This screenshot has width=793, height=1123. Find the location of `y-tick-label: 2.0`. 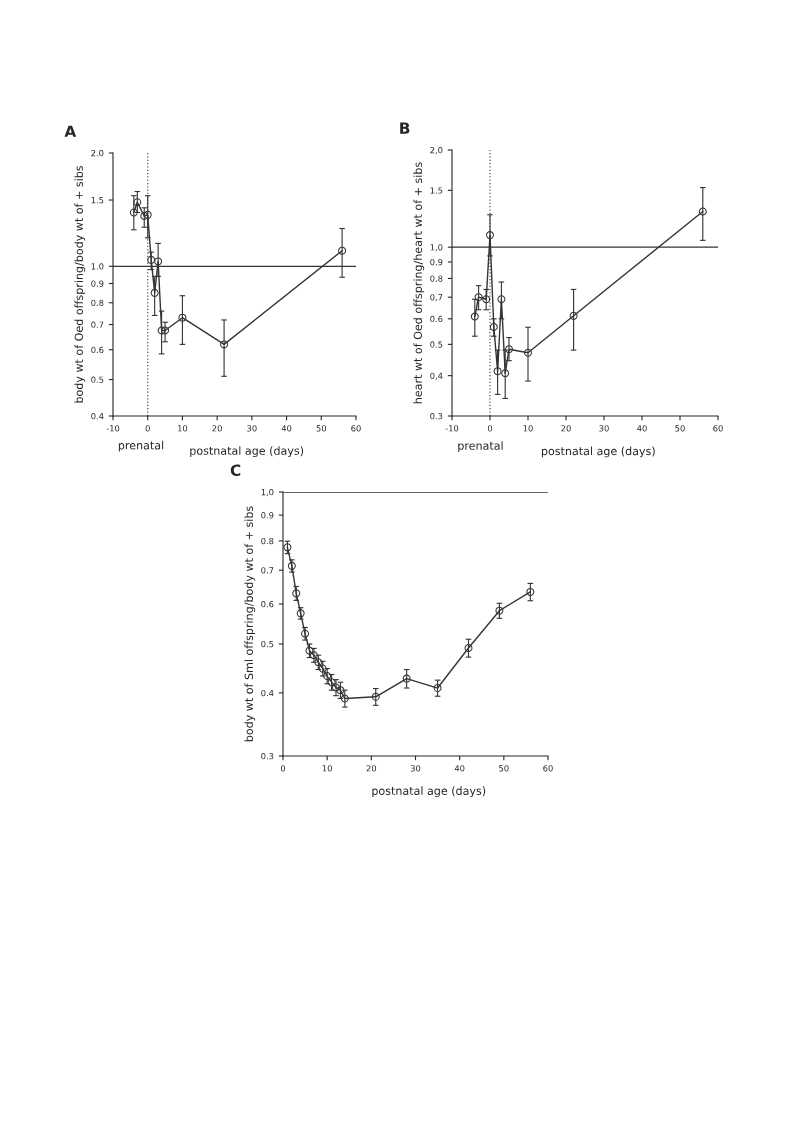

y-tick-label: 2.0 is located at coordinates (97, 153).